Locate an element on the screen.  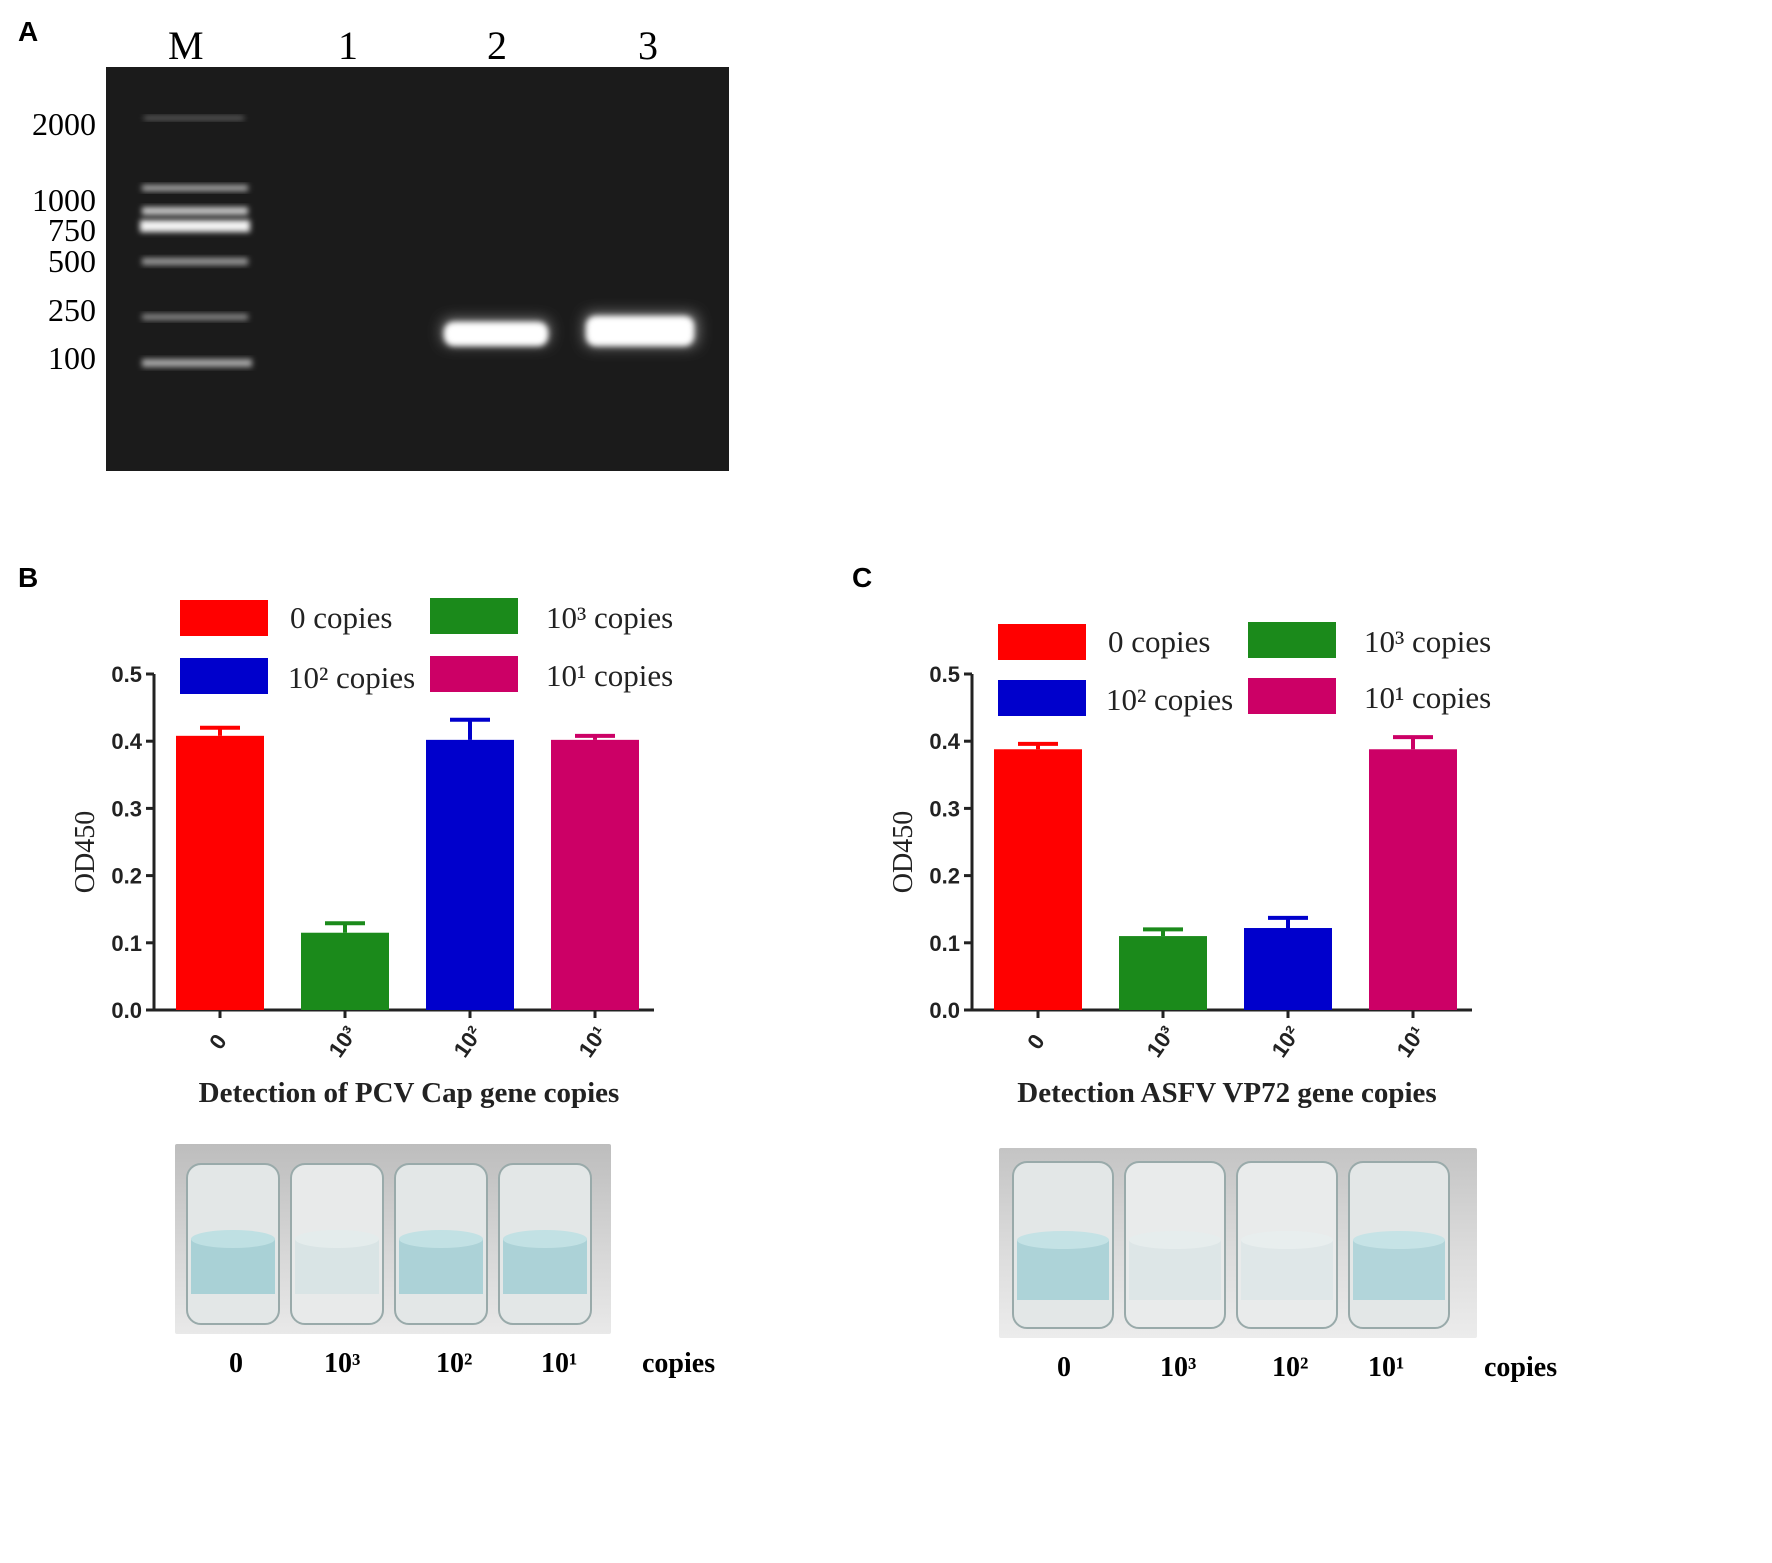
lane-label-3: 3 is located at coordinates (648, 45).